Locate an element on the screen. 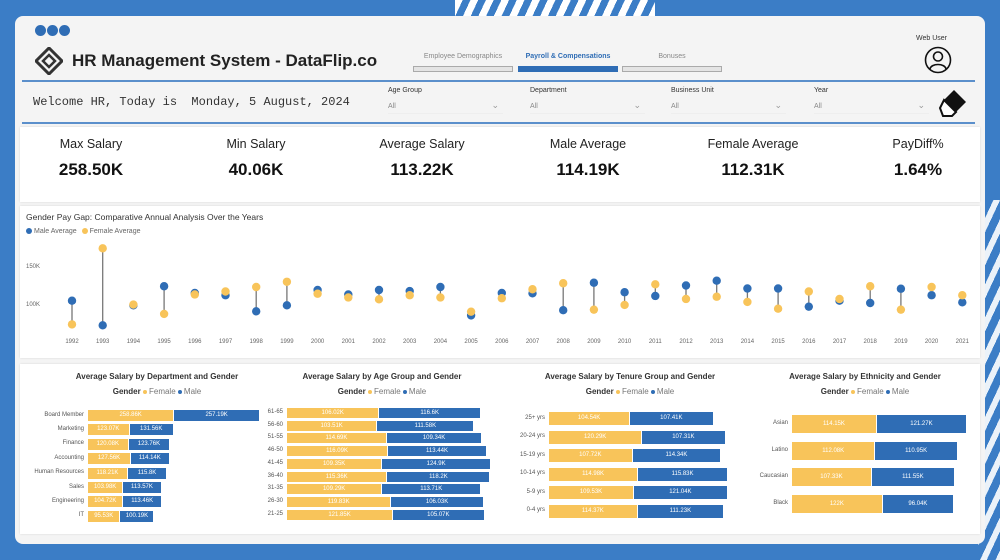  female-bar: 109.35K is located at coordinates (334, 463).